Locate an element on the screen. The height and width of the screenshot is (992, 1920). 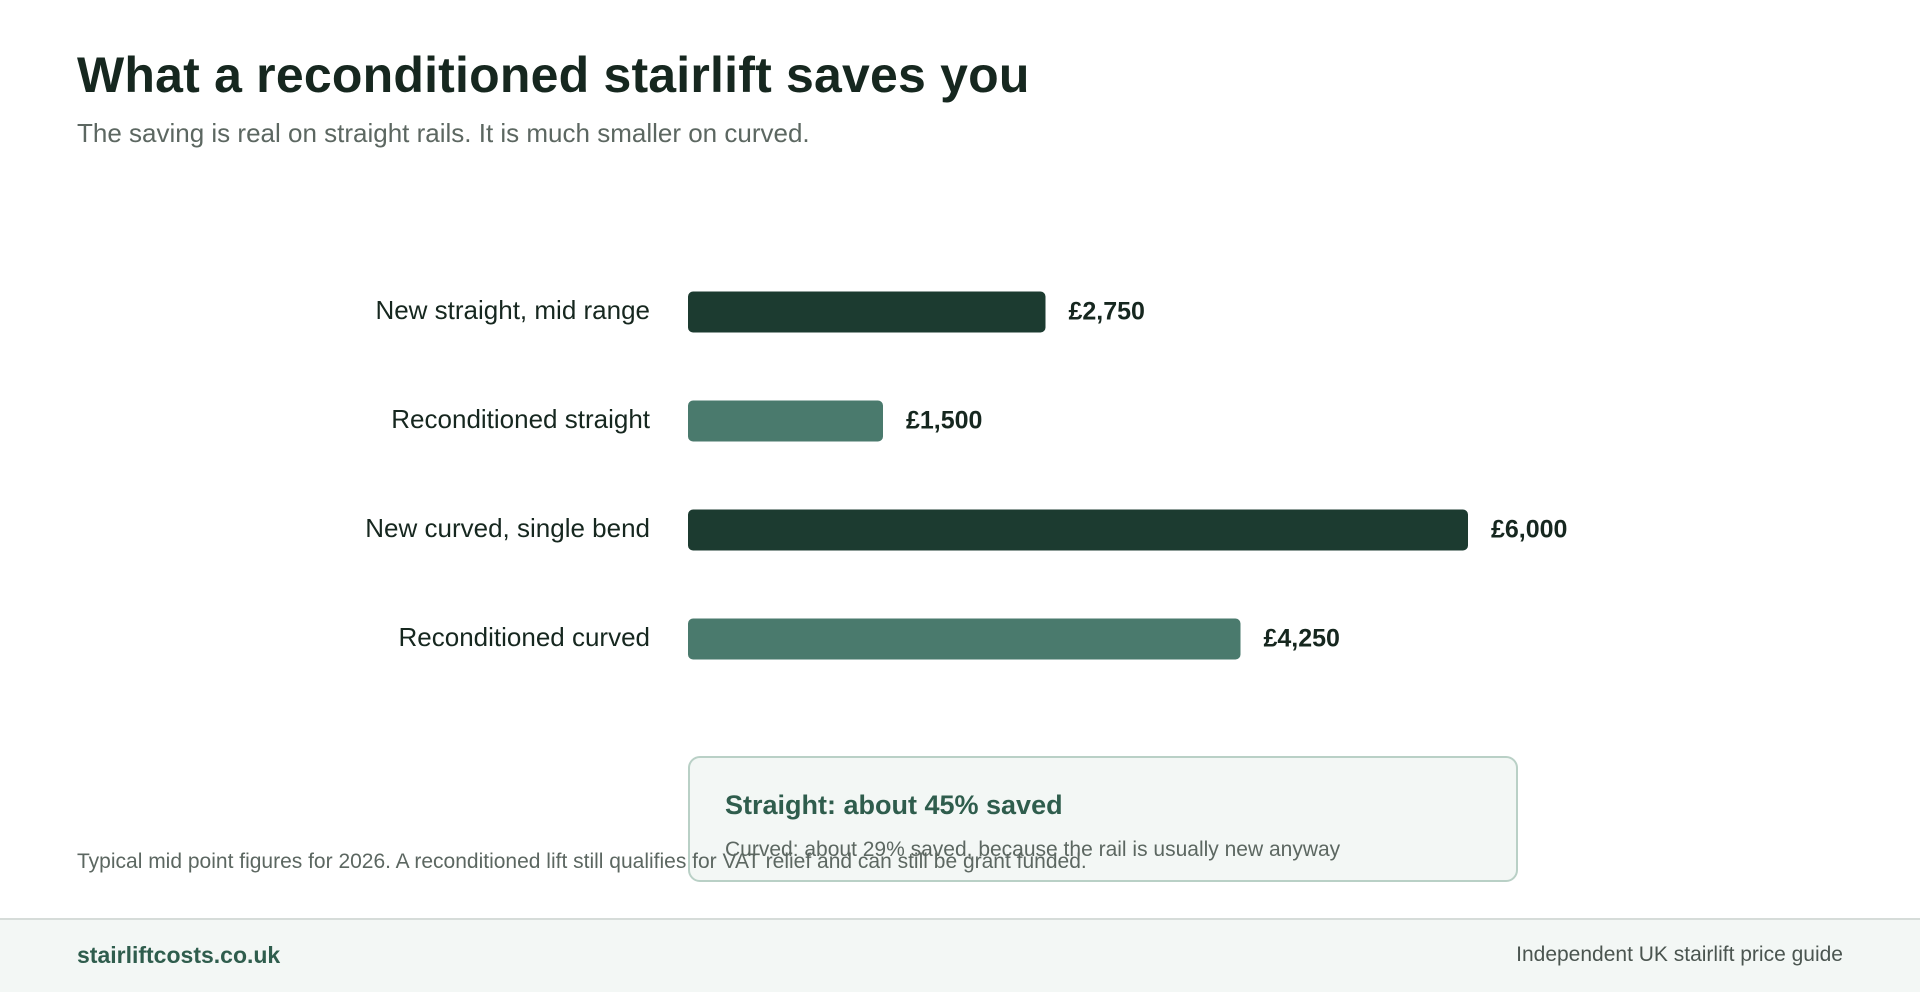
page-title: What a reconditioned stairlift saves you is located at coordinates (553, 75).